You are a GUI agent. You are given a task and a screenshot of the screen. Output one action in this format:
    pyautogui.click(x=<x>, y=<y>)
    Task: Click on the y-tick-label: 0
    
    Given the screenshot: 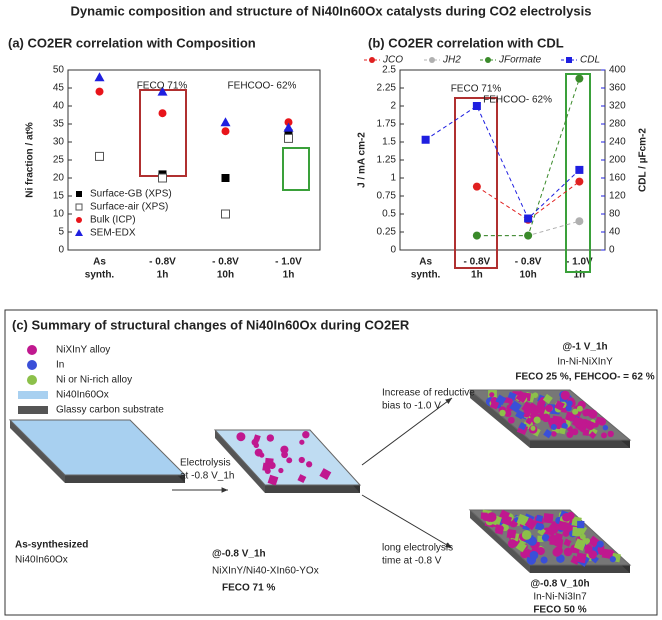 What is the action you would take?
    pyautogui.click(x=393, y=250)
    